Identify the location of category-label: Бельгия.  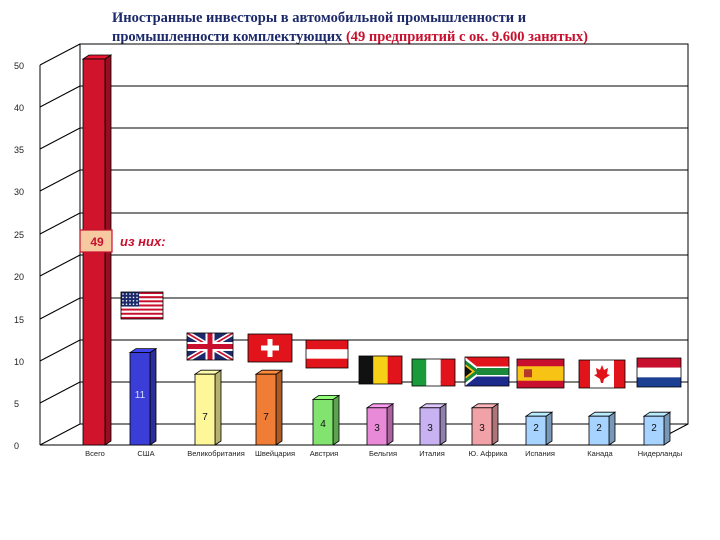
(383, 453).